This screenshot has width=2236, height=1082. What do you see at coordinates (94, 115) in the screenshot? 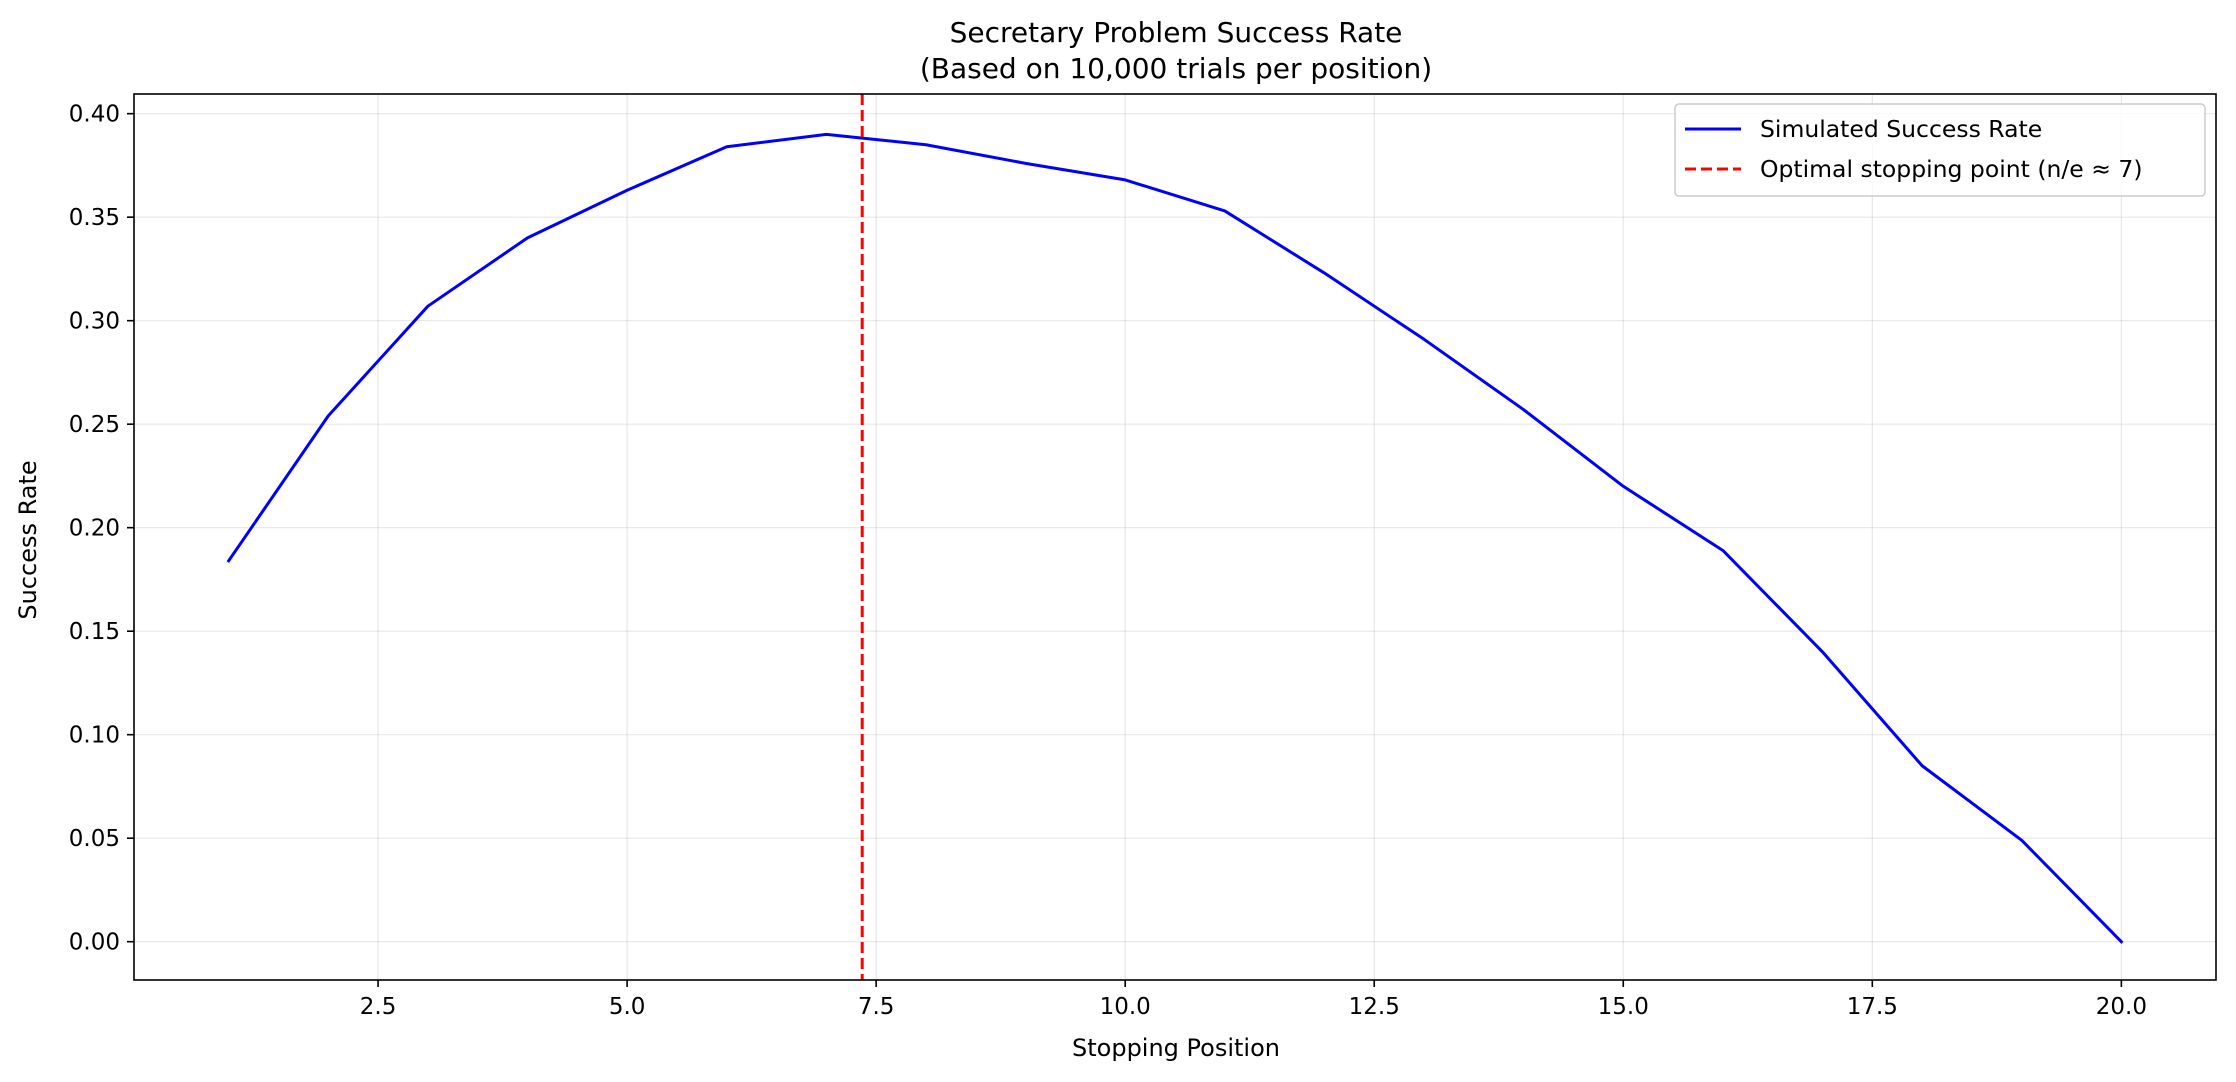
I see `y-tick-label: 0.40` at bounding box center [94, 115].